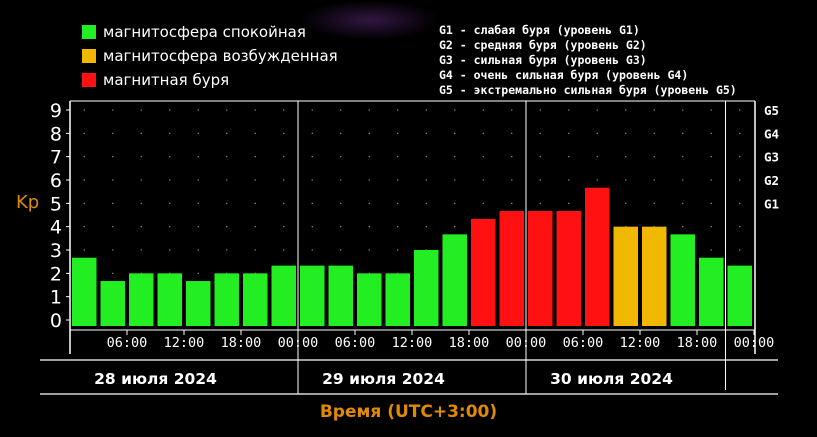 This screenshot has width=817, height=437. I want to click on day-label: 30 июля 2024, so click(611, 379).